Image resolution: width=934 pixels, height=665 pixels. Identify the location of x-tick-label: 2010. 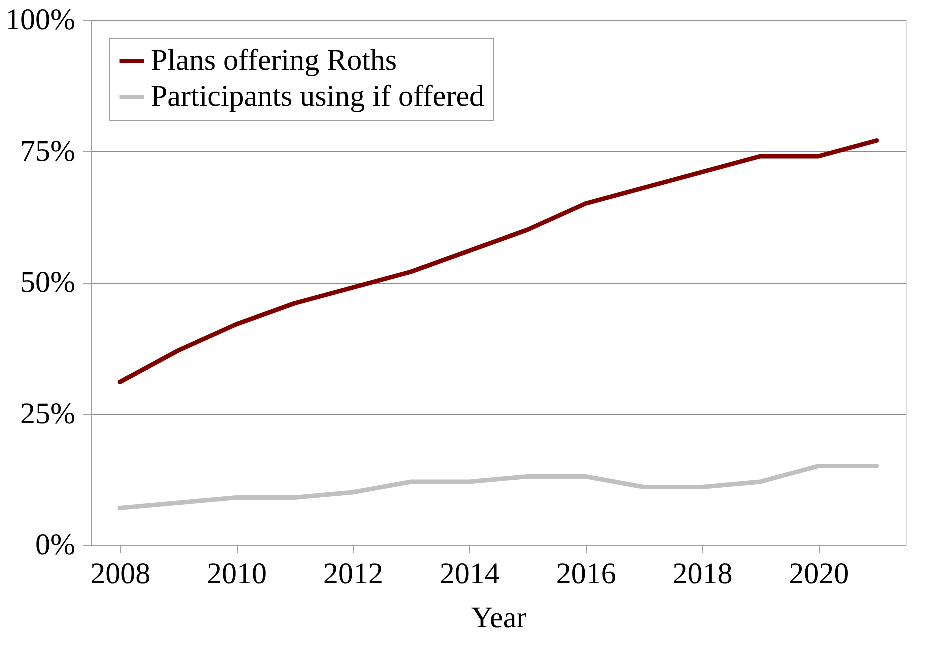
(237, 574).